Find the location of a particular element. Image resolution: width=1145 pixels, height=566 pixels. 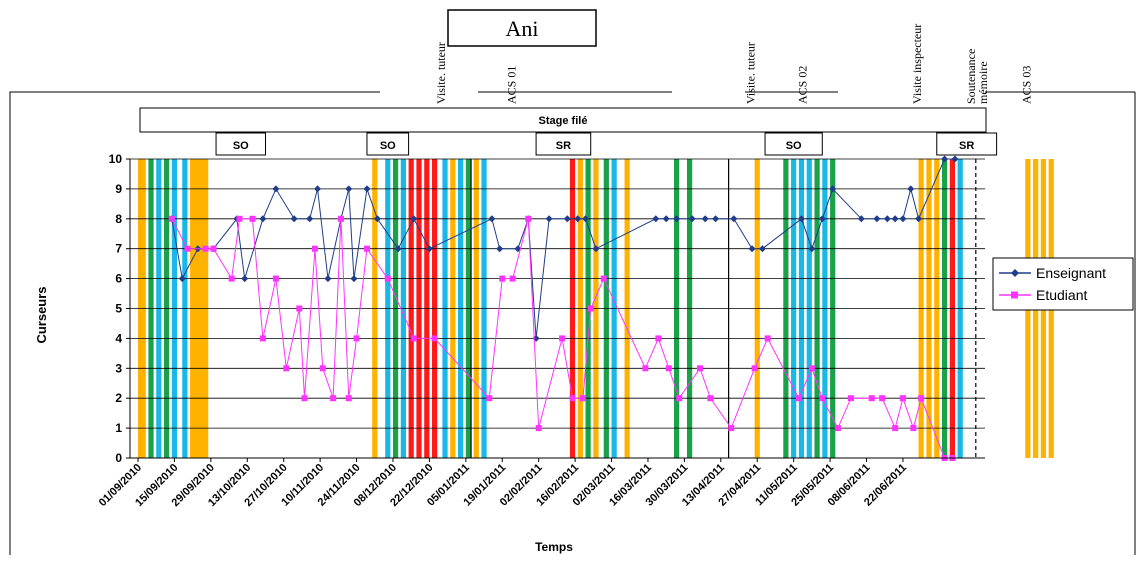

event-label: ACS 01 is located at coordinates (511, 85).